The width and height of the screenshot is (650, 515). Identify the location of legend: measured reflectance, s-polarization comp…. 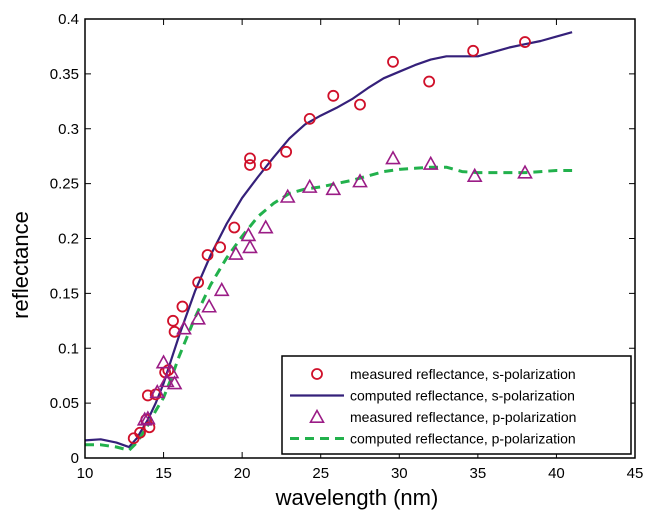
(456, 405).